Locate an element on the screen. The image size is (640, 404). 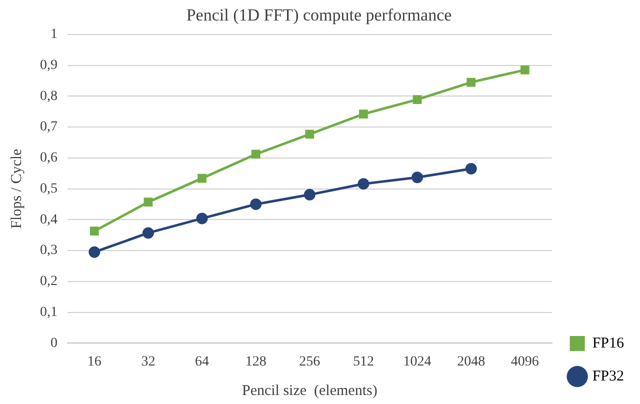
y-axis-title: Flops / Cycle is located at coordinates (16, 188).